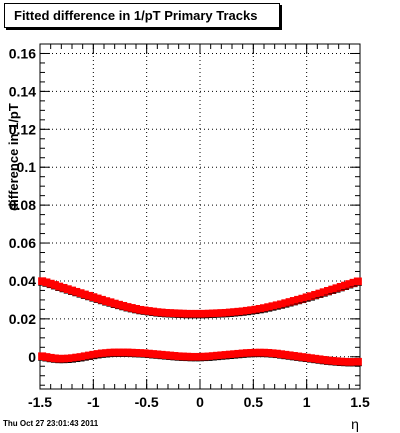 This screenshot has width=400, height=433. I want to click on x-tick-label: 0, so click(200, 402).